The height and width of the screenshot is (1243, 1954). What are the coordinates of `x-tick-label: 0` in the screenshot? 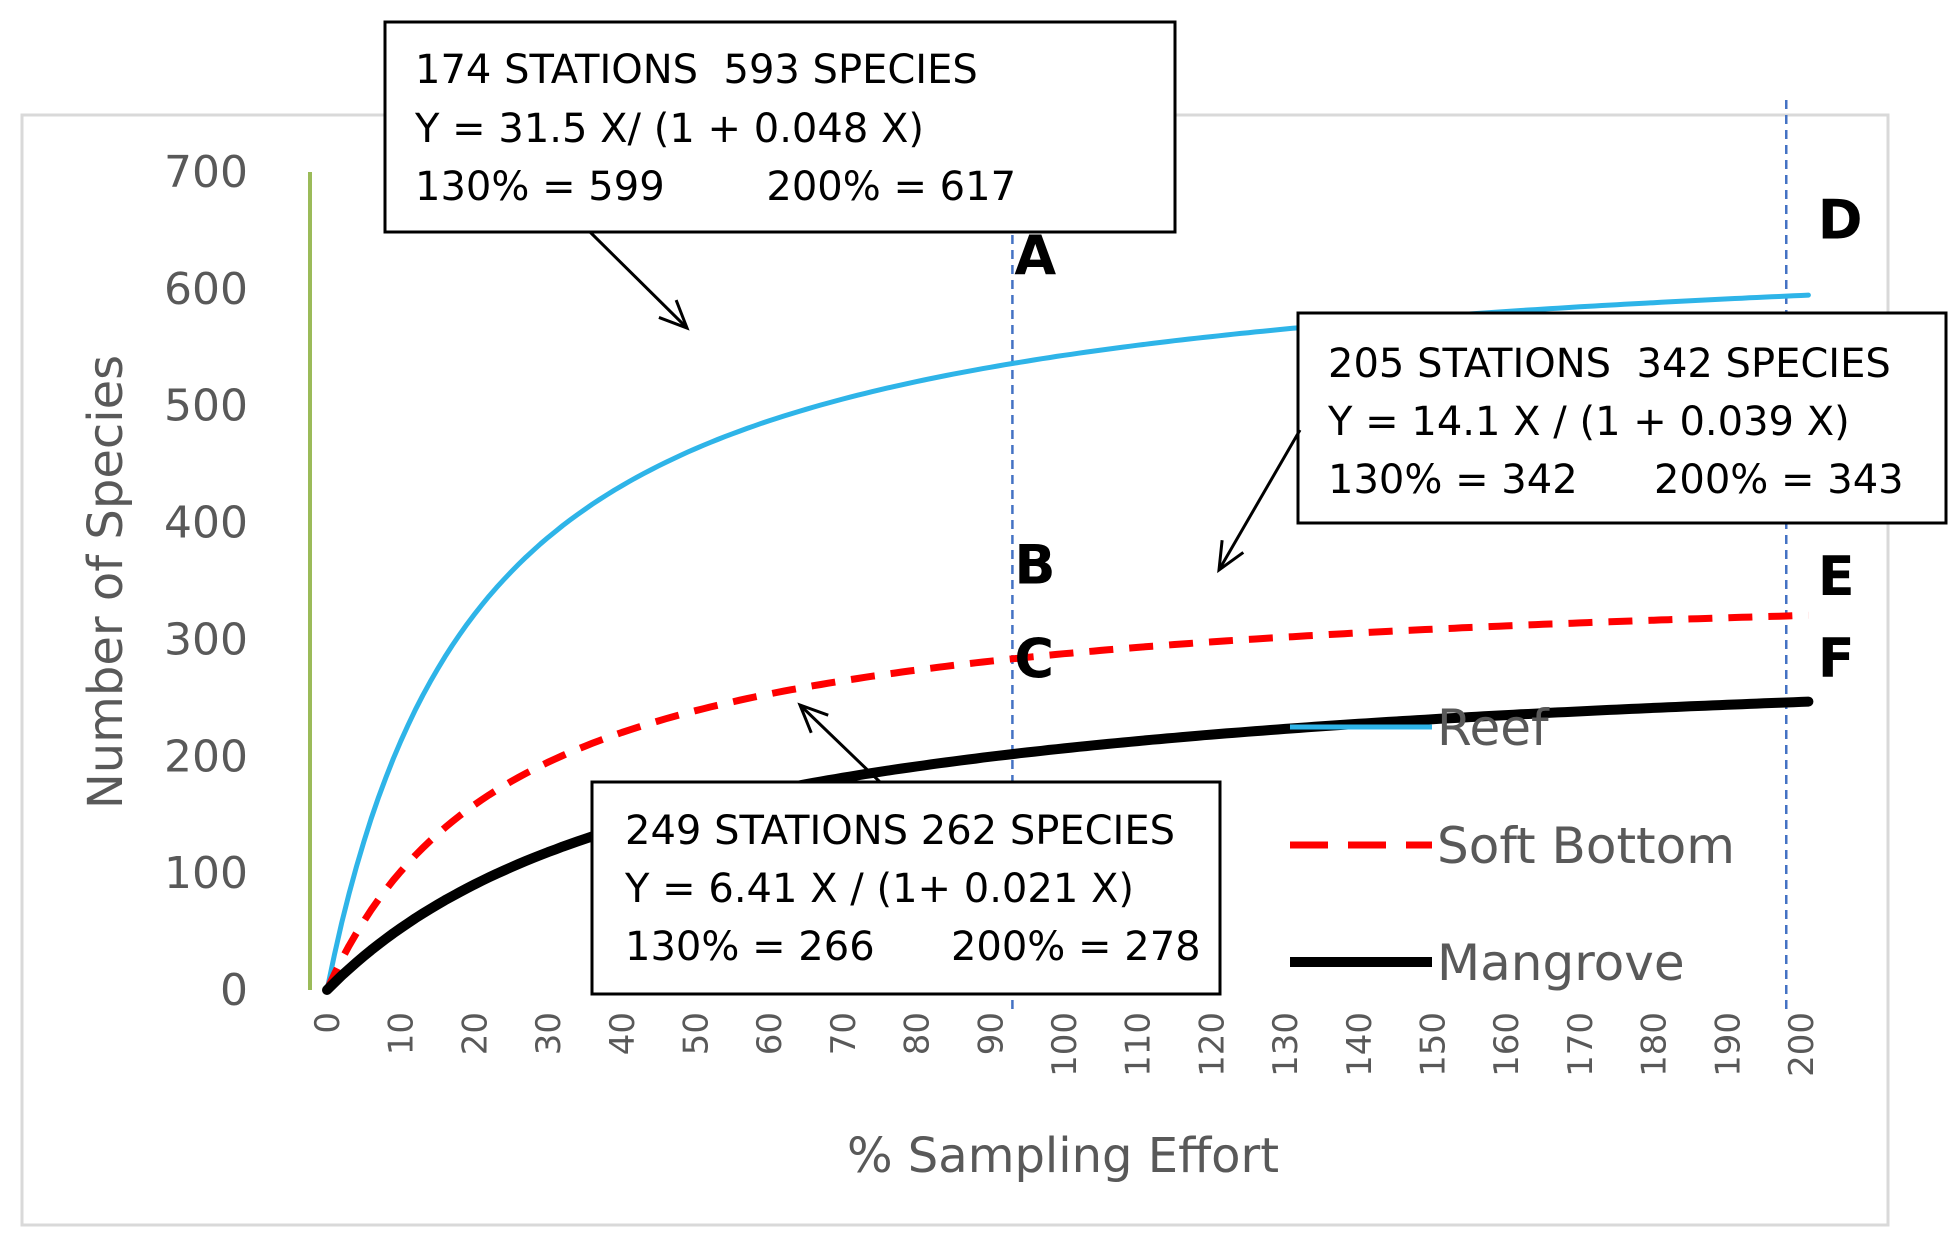 It's located at (328, 1023).